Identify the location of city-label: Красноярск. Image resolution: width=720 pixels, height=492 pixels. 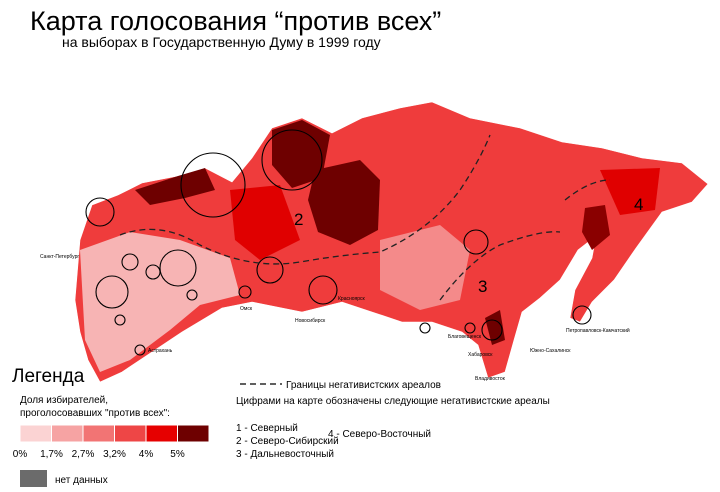
(352, 299).